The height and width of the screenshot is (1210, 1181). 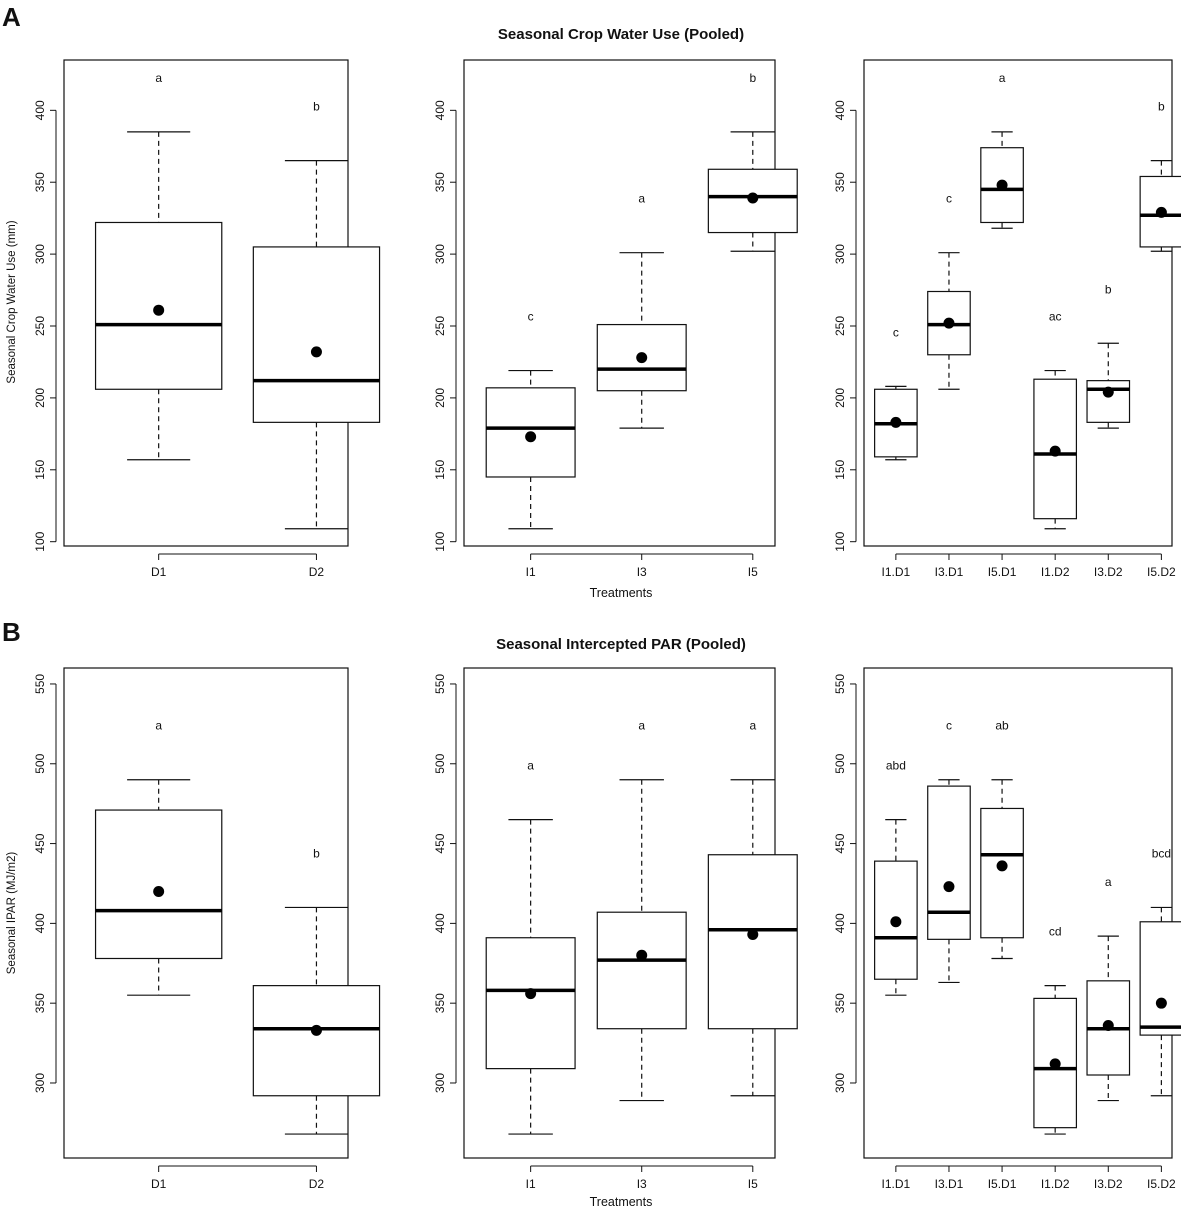 I want to click on panel-b-plot-1: 300 350 400 450 500 550 D1 a D2 b, so click(x=207, y=929).